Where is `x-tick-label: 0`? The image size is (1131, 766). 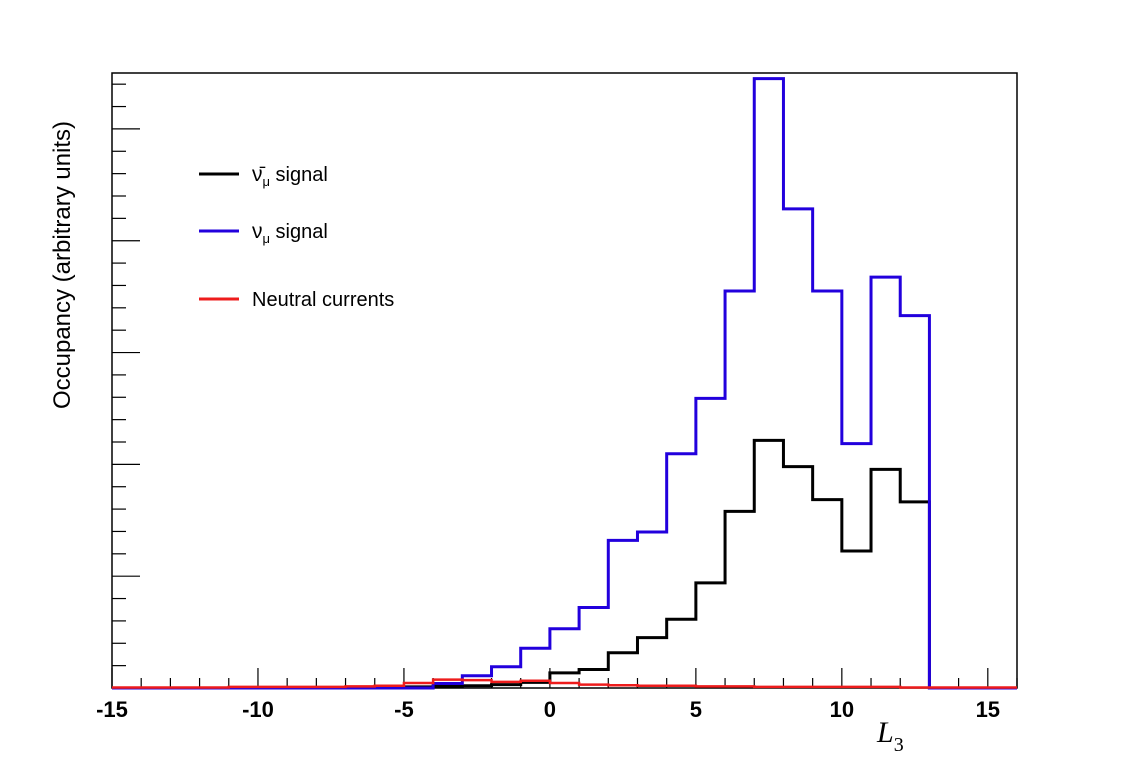 x-tick-label: 0 is located at coordinates (550, 709).